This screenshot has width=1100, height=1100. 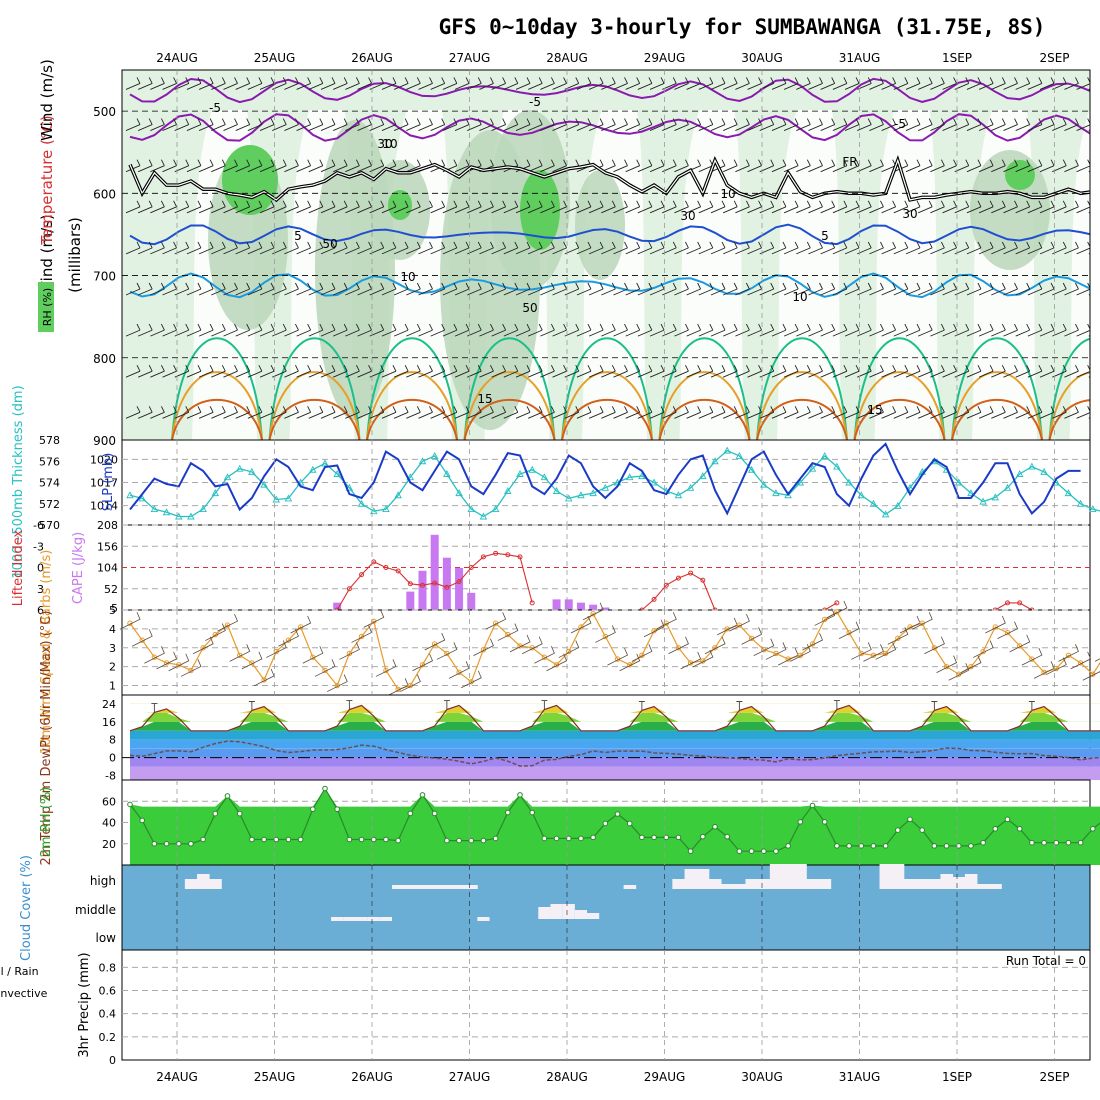 I want to click on contour-label: 10, so click(x=389, y=144).